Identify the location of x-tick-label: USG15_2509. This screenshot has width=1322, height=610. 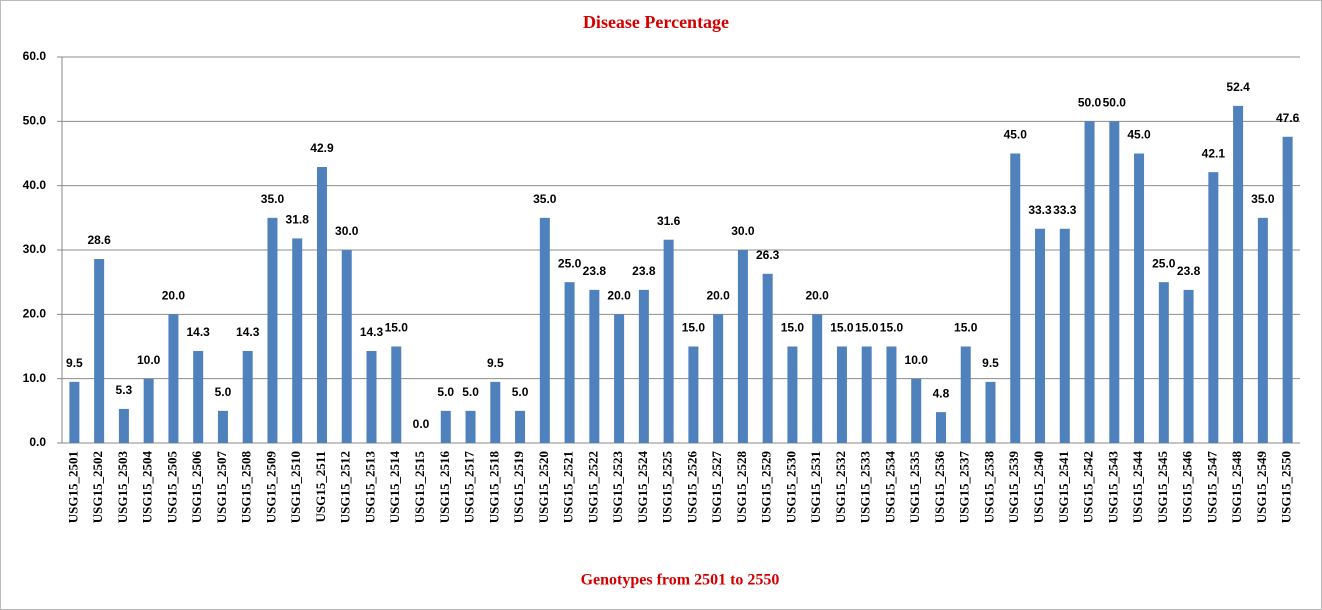
(270, 487).